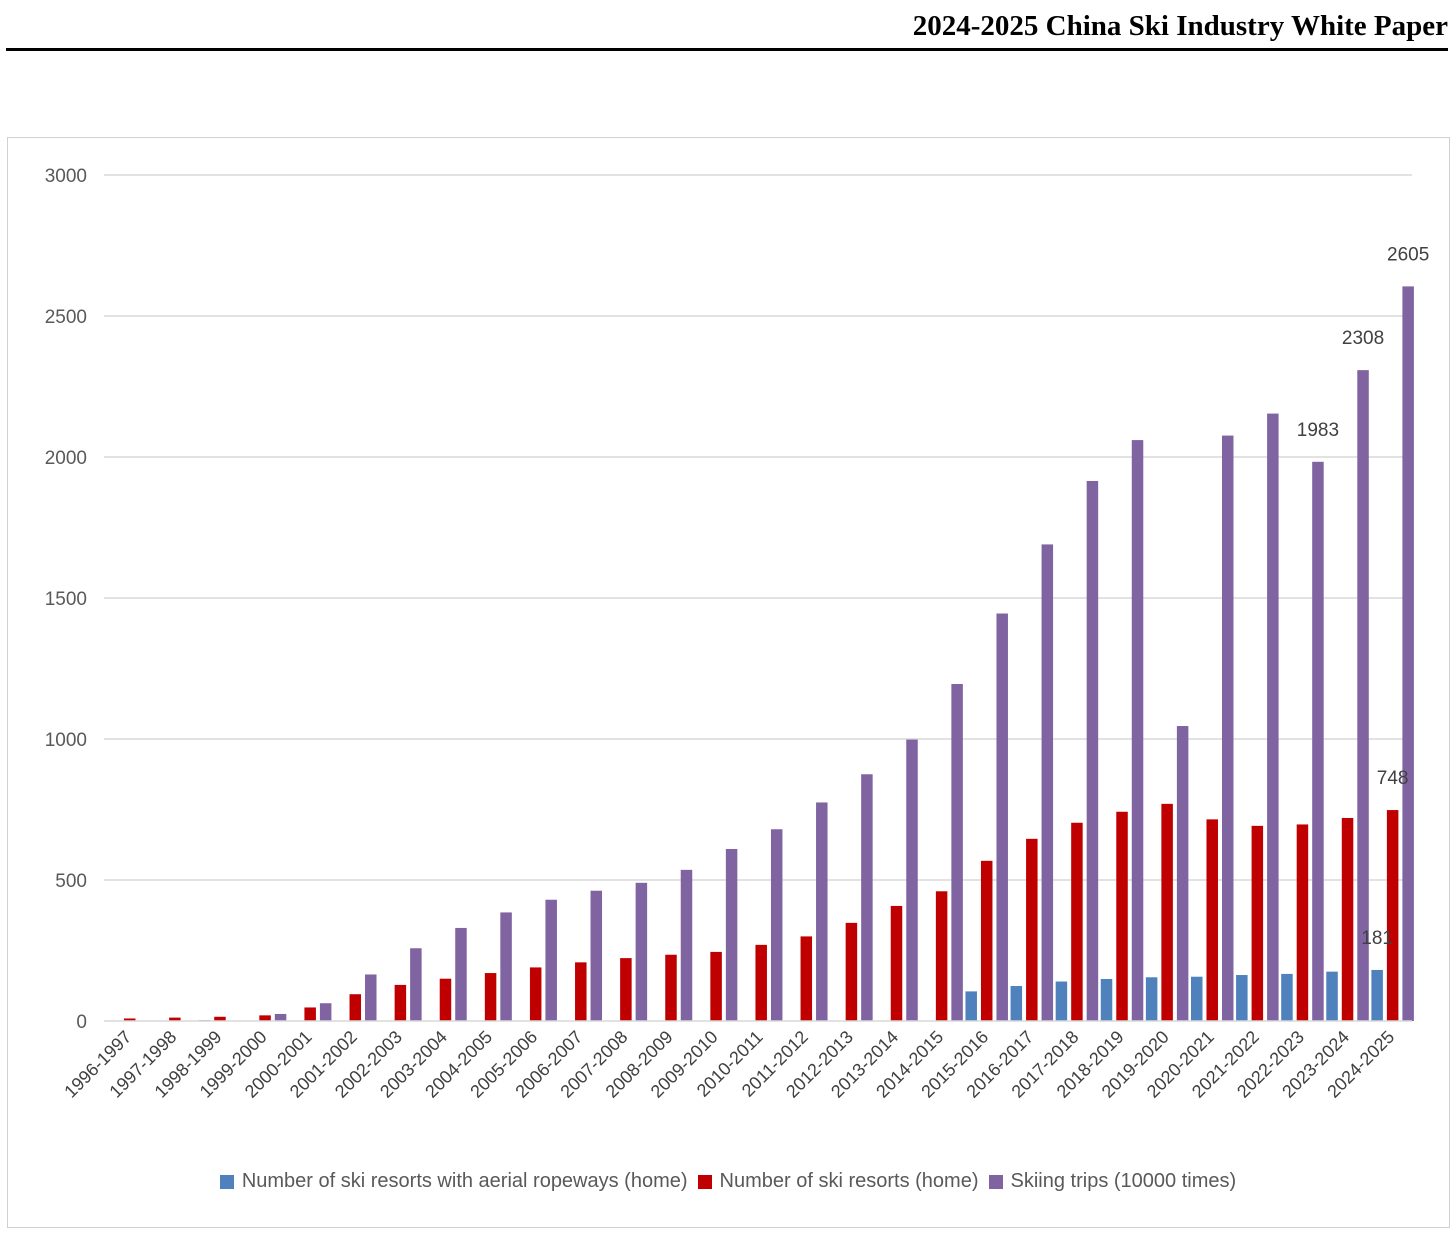  I want to click on y-tick-label: 3000, so click(66, 176).